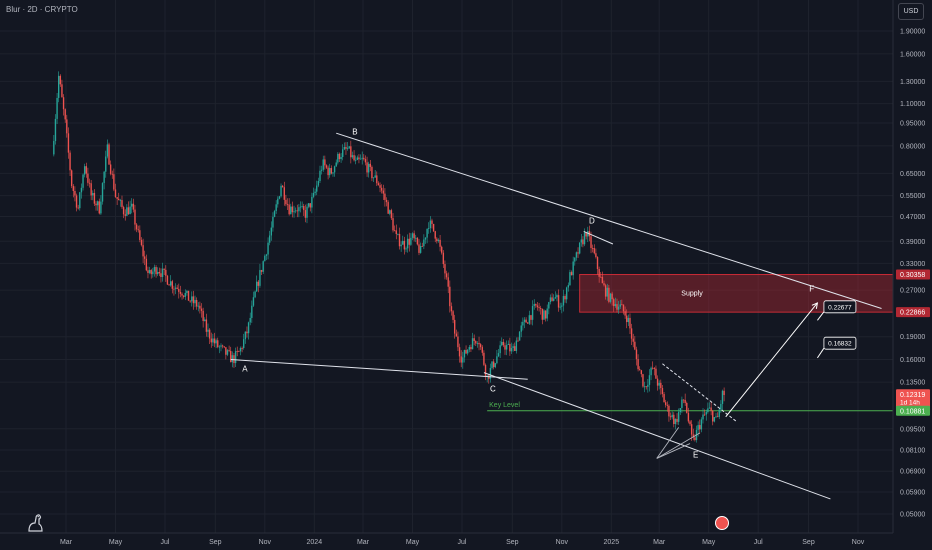 The height and width of the screenshot is (550, 932). Describe the element at coordinates (722, 523) in the screenshot. I see `earnings-badge-icon` at that location.